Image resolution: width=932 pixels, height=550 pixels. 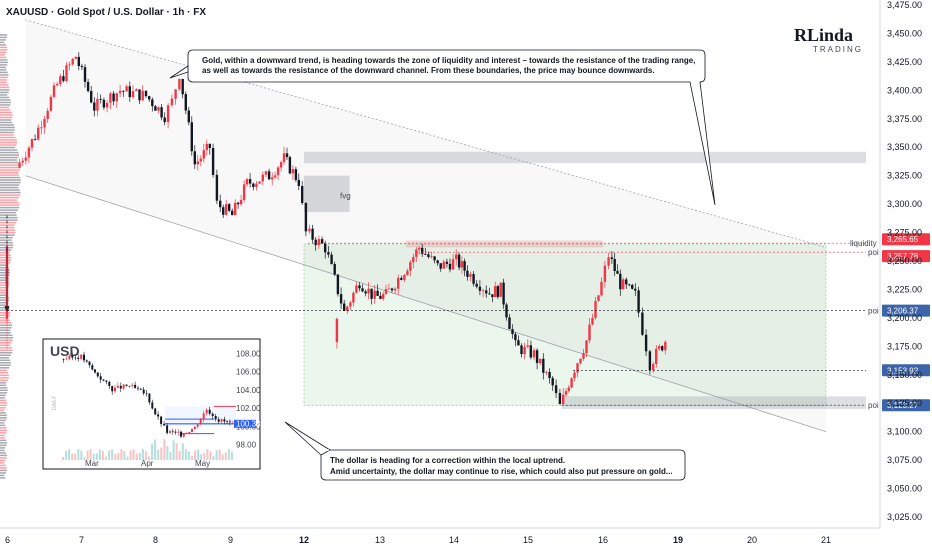 What do you see at coordinates (903, 405) in the screenshot?
I see `price-tag-text: 3,123.27` at bounding box center [903, 405].